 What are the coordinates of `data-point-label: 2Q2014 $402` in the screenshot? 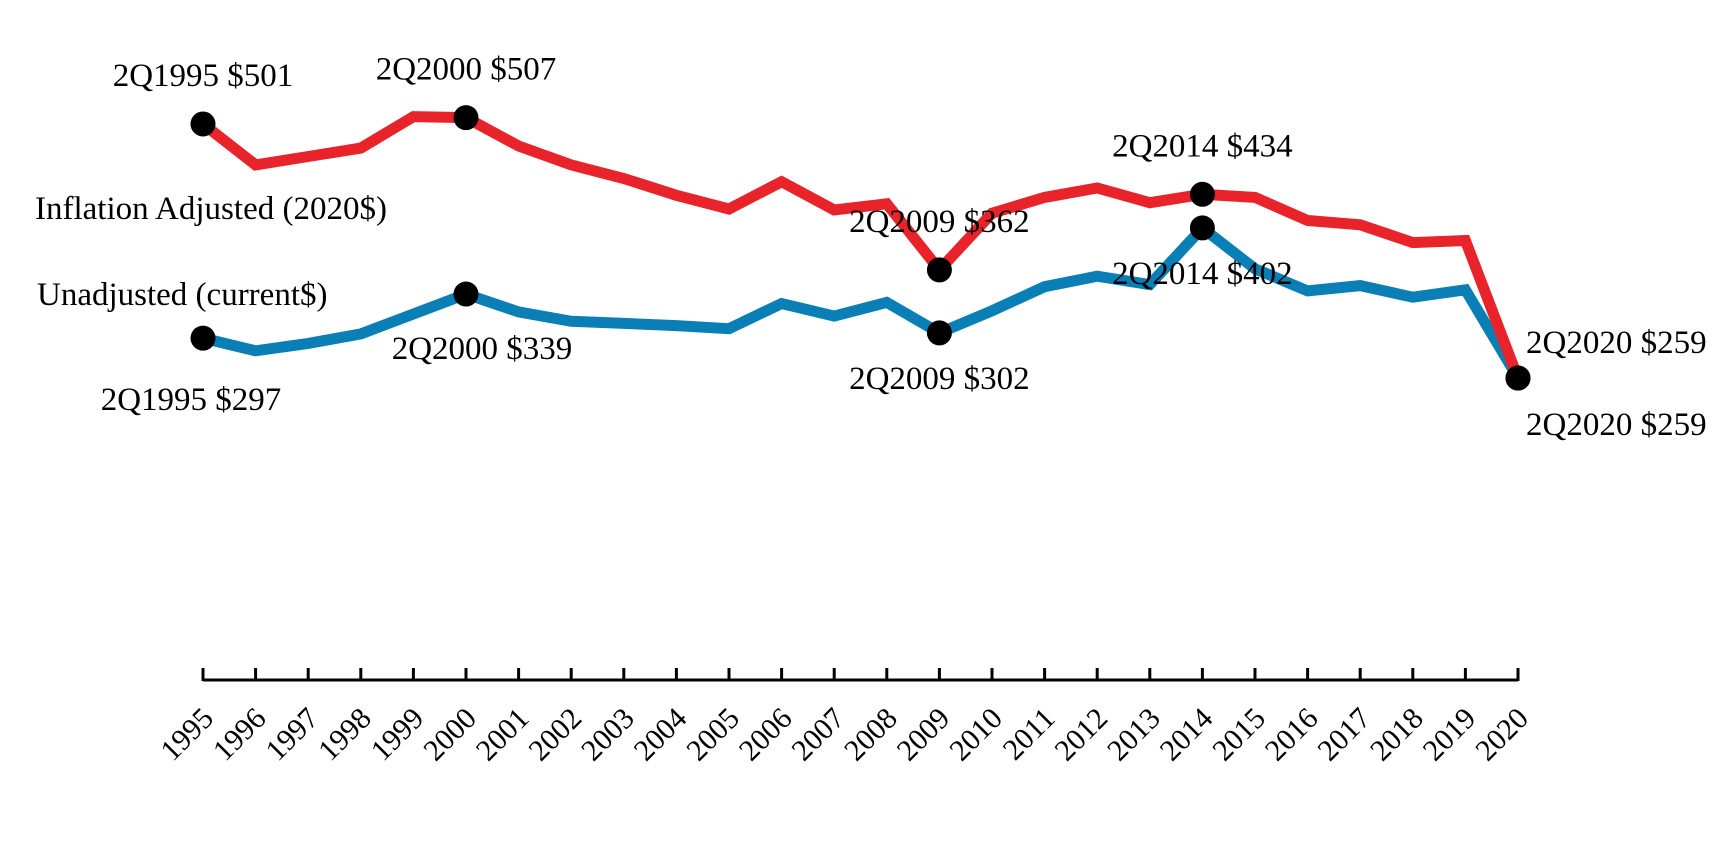 It's located at (1202, 274).